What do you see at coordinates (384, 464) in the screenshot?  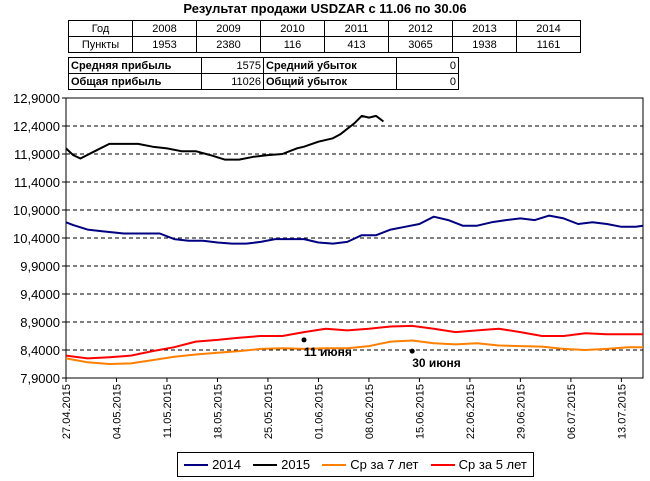 I see `legend-label: Ср за 7 лет` at bounding box center [384, 464].